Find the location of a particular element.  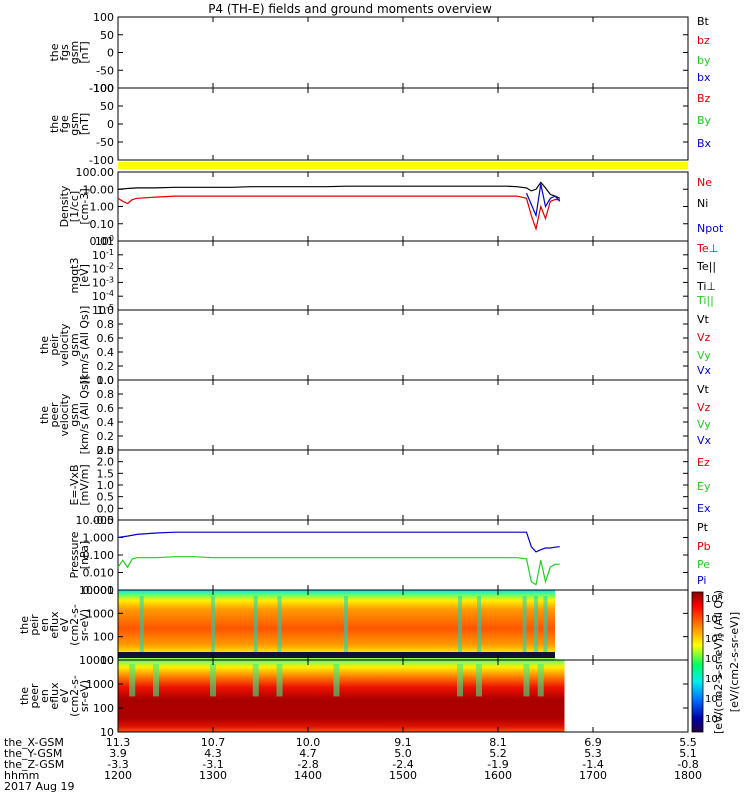

legend-mgqt3-2: Ti⊥ is located at coordinates (706, 286).